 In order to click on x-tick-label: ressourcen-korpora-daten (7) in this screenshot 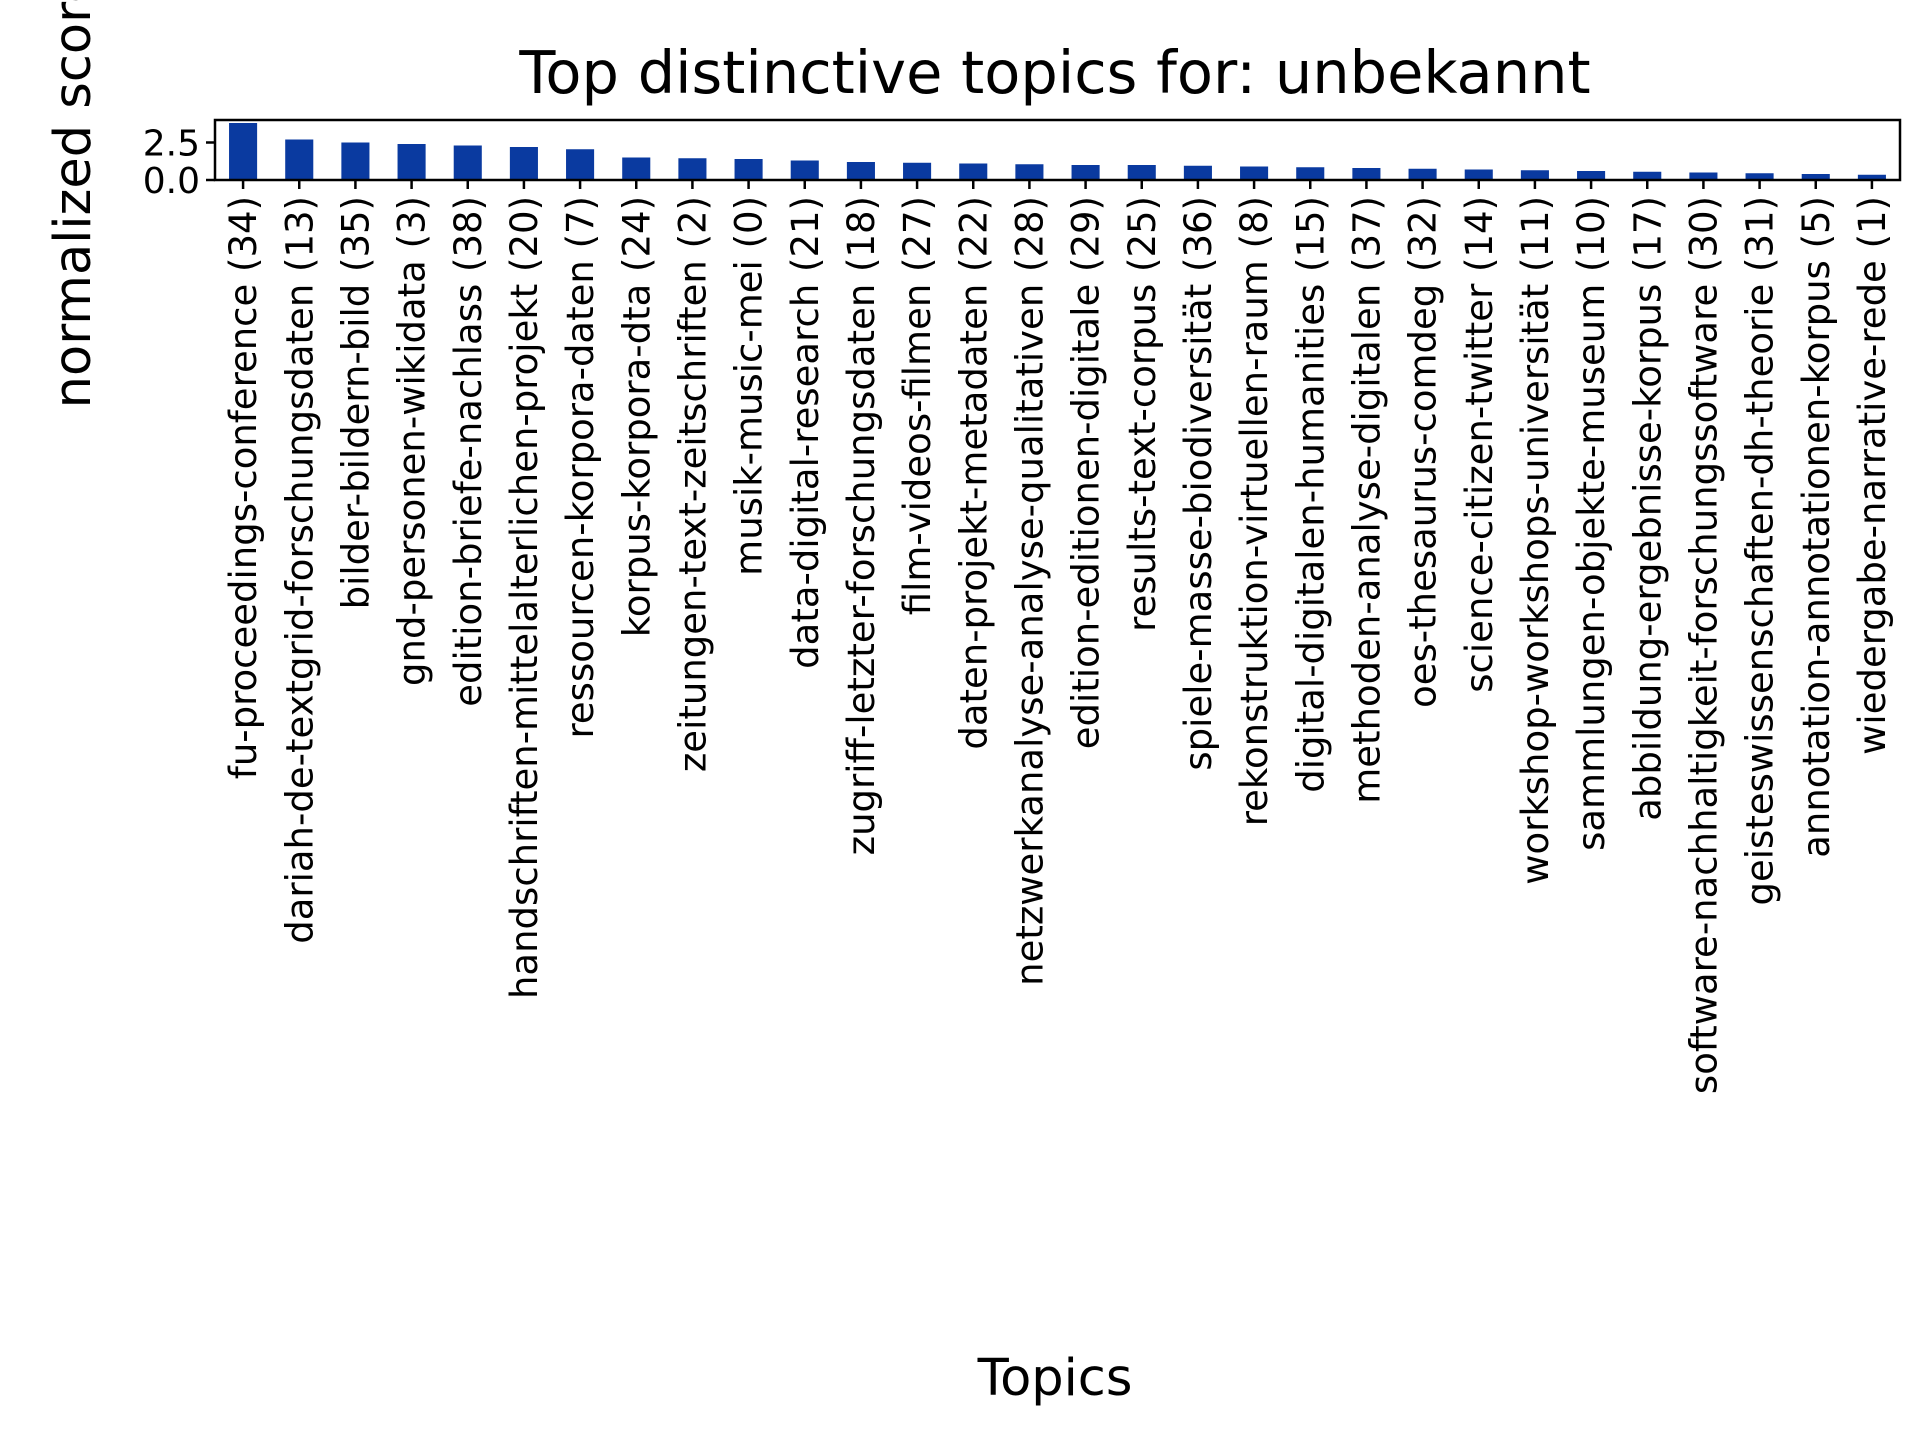, I will do `click(580, 467)`.